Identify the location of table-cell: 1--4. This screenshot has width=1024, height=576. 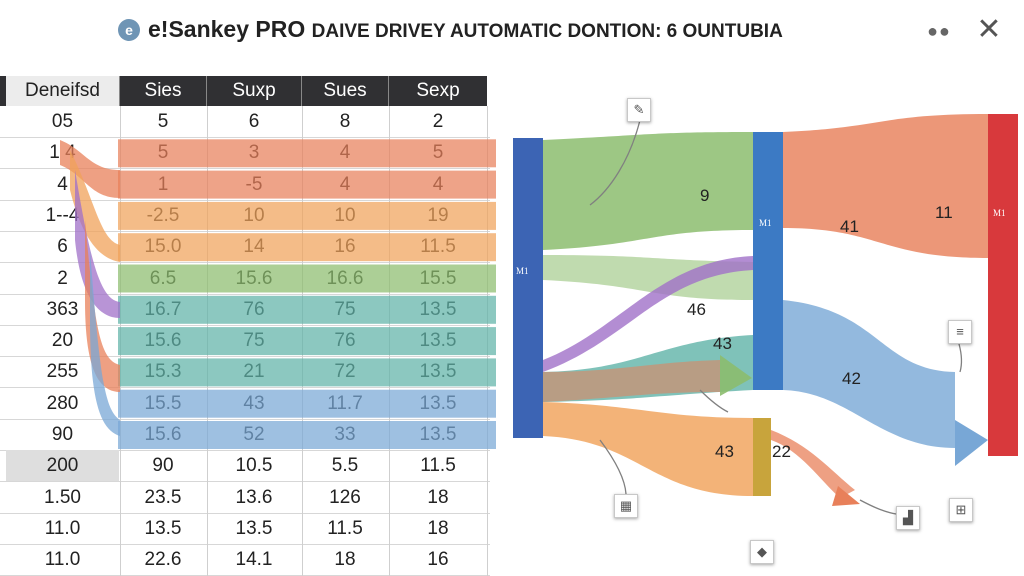
(62, 215).